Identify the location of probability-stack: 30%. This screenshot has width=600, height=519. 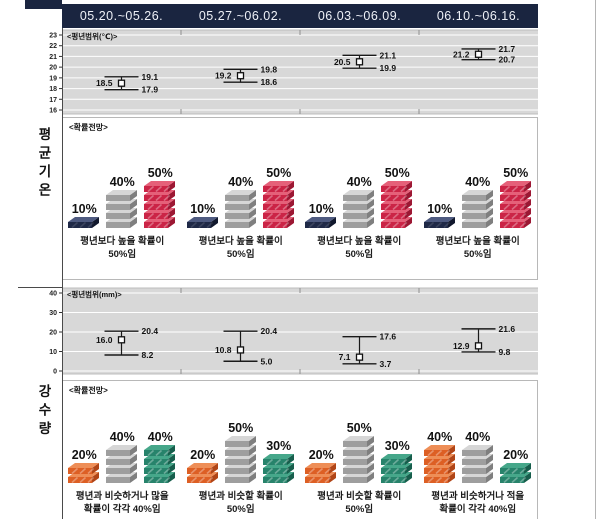
(397, 461).